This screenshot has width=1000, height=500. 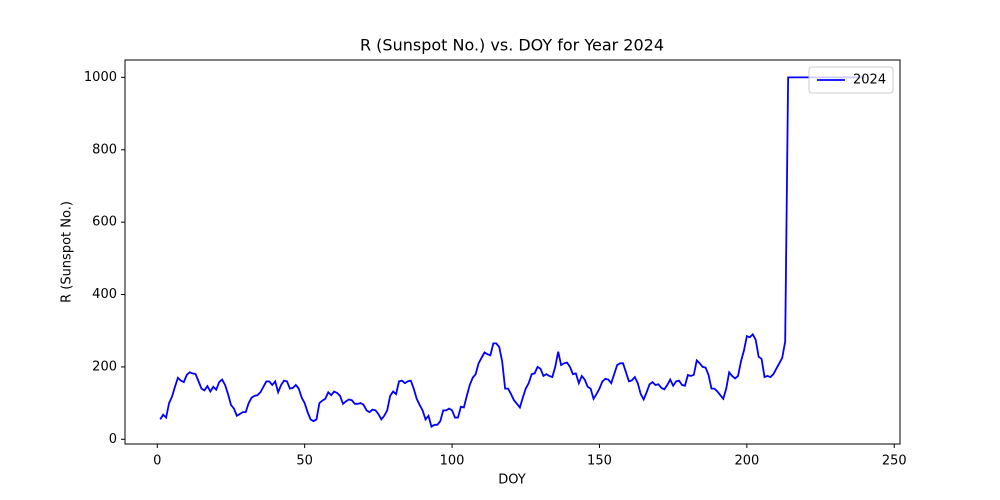 I want to click on legend-label: 2024, so click(x=869, y=80).